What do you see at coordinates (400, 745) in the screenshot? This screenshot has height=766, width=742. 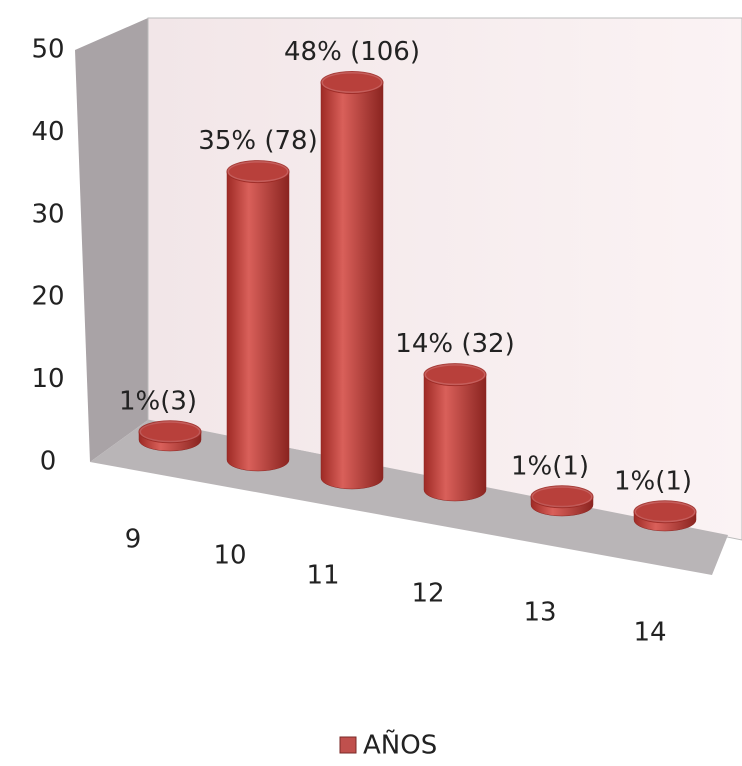 I see `legend-label: AÑOS` at bounding box center [400, 745].